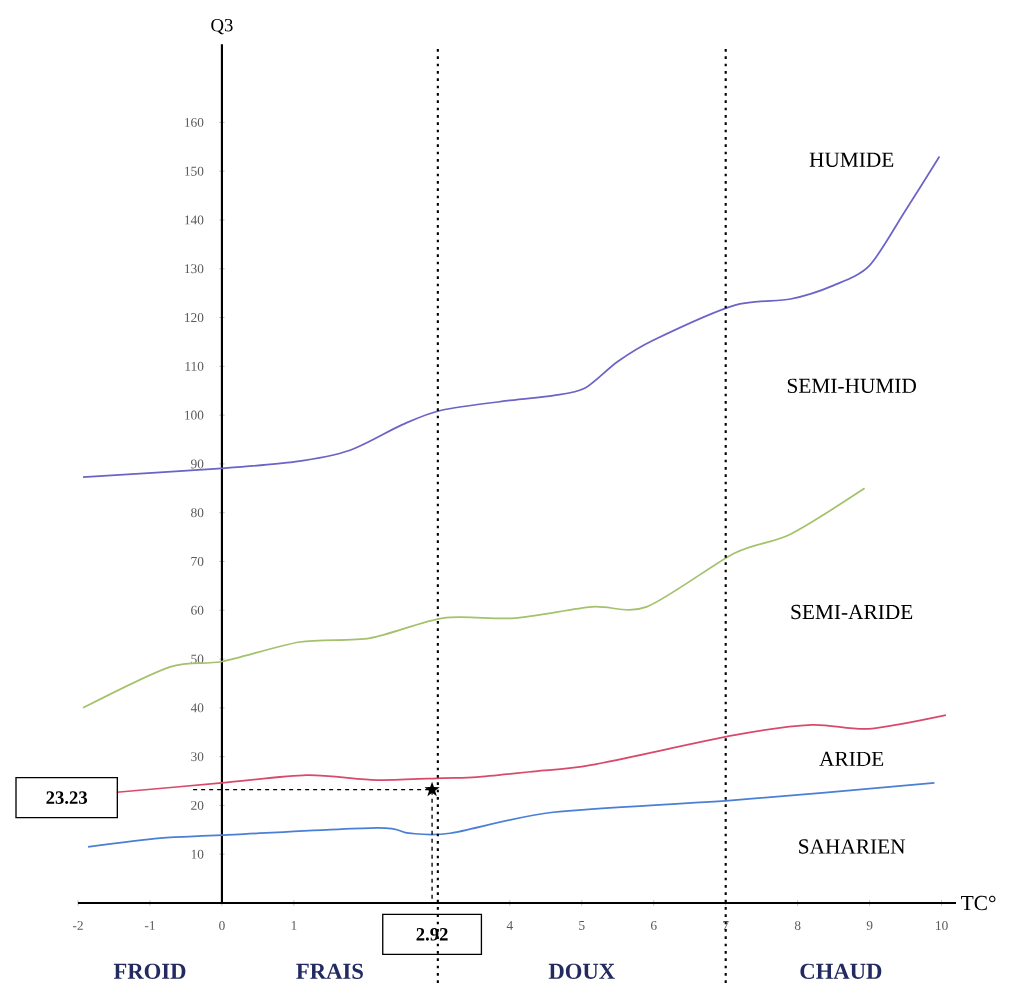 This screenshot has width=1018, height=1001. Describe the element at coordinates (197, 659) in the screenshot. I see `y-tick-label: 50` at that location.